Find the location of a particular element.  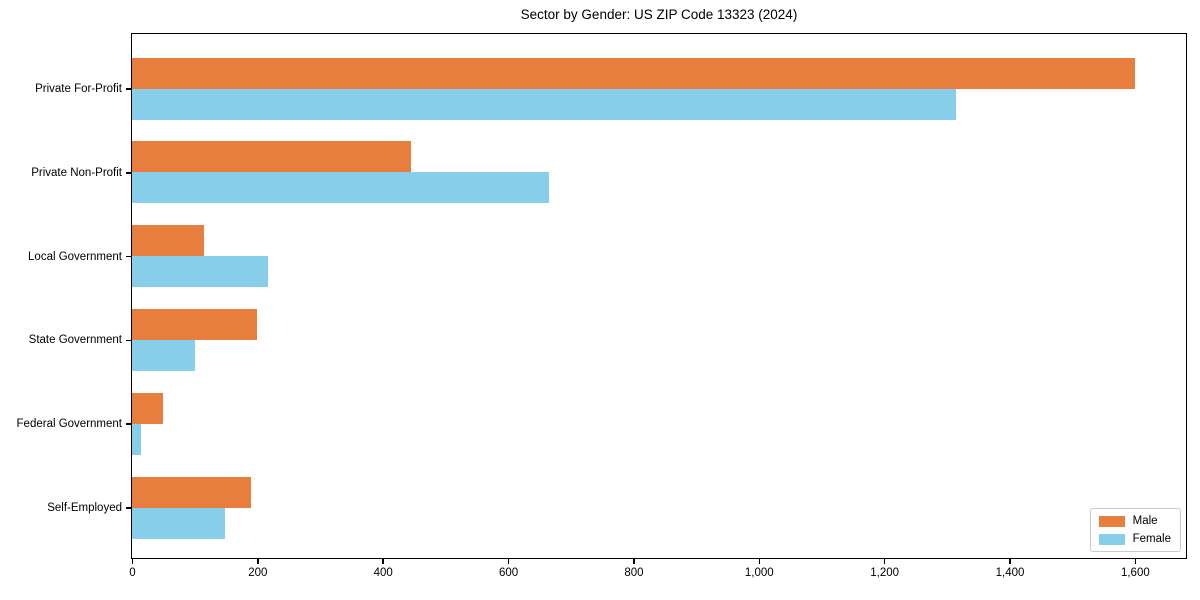

legend-label-male: Male is located at coordinates (1145, 521).